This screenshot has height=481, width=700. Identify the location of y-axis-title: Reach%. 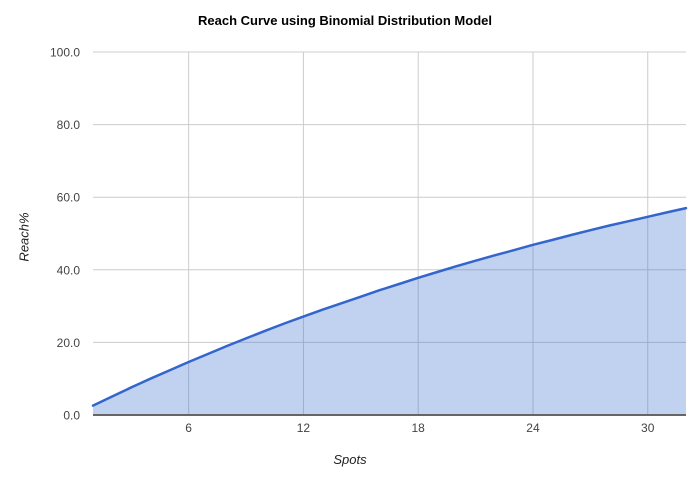
(24, 237).